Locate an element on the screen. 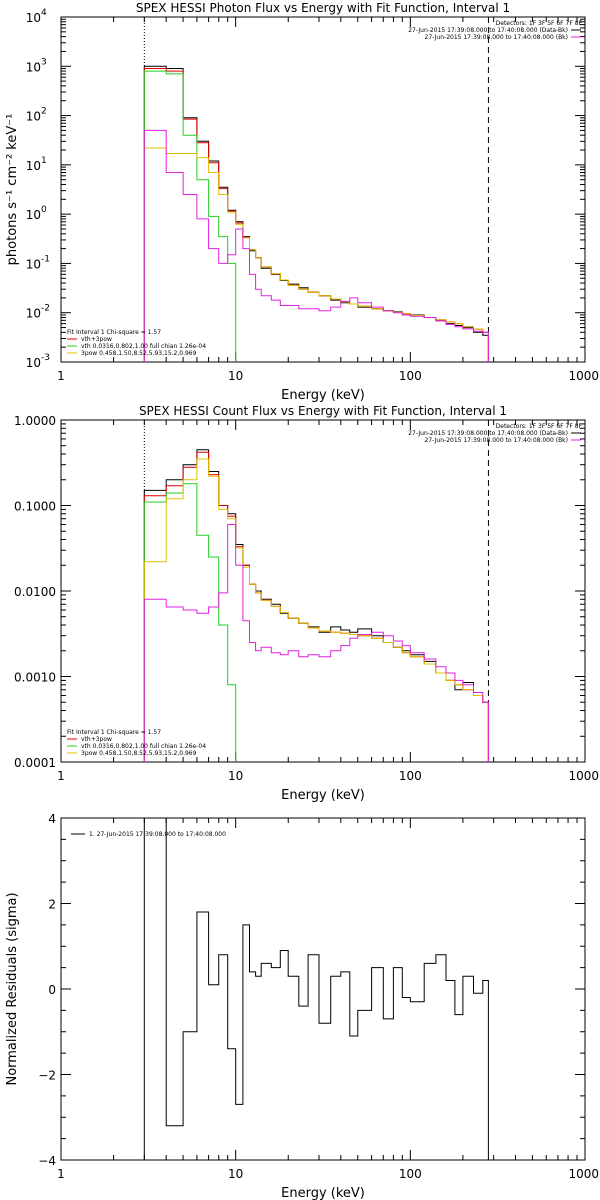  y-axis-label: Normalized Residuals (sigma) is located at coordinates (12, 988).